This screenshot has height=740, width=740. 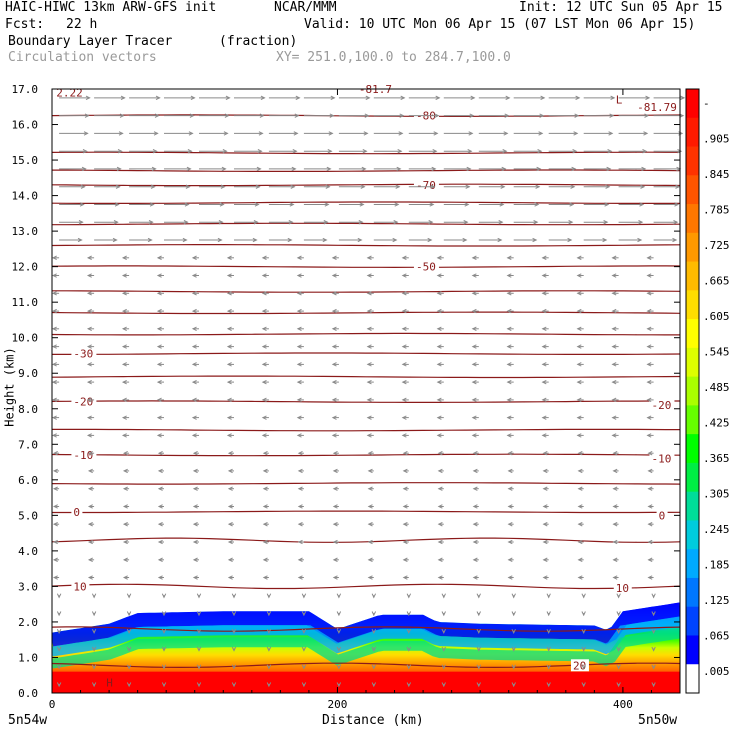 What do you see at coordinates (25, 231) in the screenshot?
I see `y-tick-label: 13.0` at bounding box center [25, 231].